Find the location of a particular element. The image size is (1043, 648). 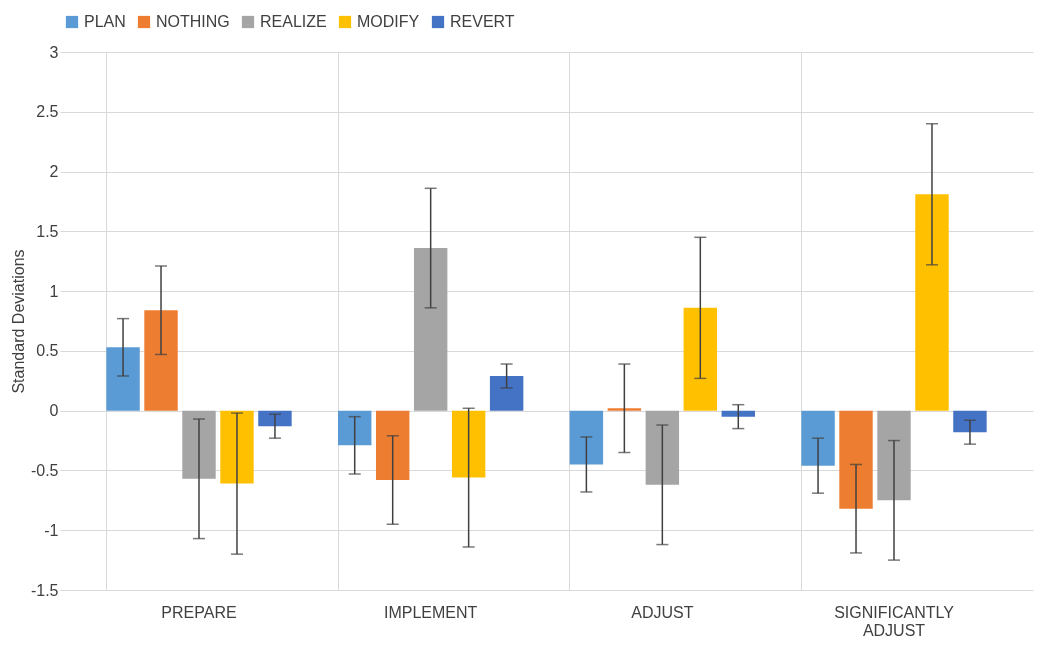

x-tick-label: PREPARE is located at coordinates (199, 612).